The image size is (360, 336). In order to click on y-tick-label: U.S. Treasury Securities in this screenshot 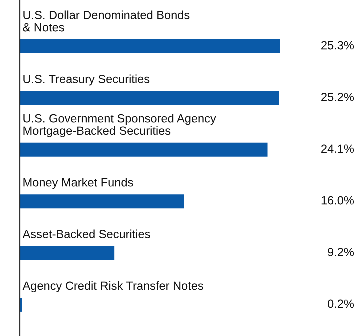, I will do `click(87, 80)`.